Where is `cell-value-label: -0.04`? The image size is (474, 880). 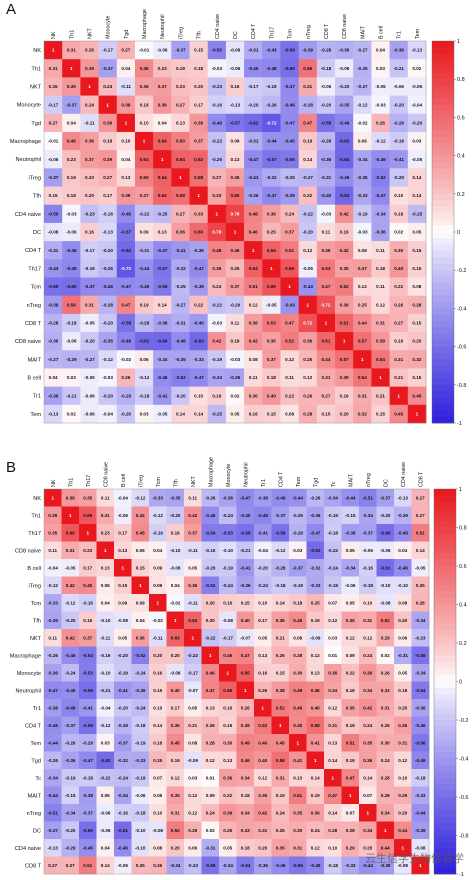 cell-value-label: -0.04 is located at coordinates (107, 414).